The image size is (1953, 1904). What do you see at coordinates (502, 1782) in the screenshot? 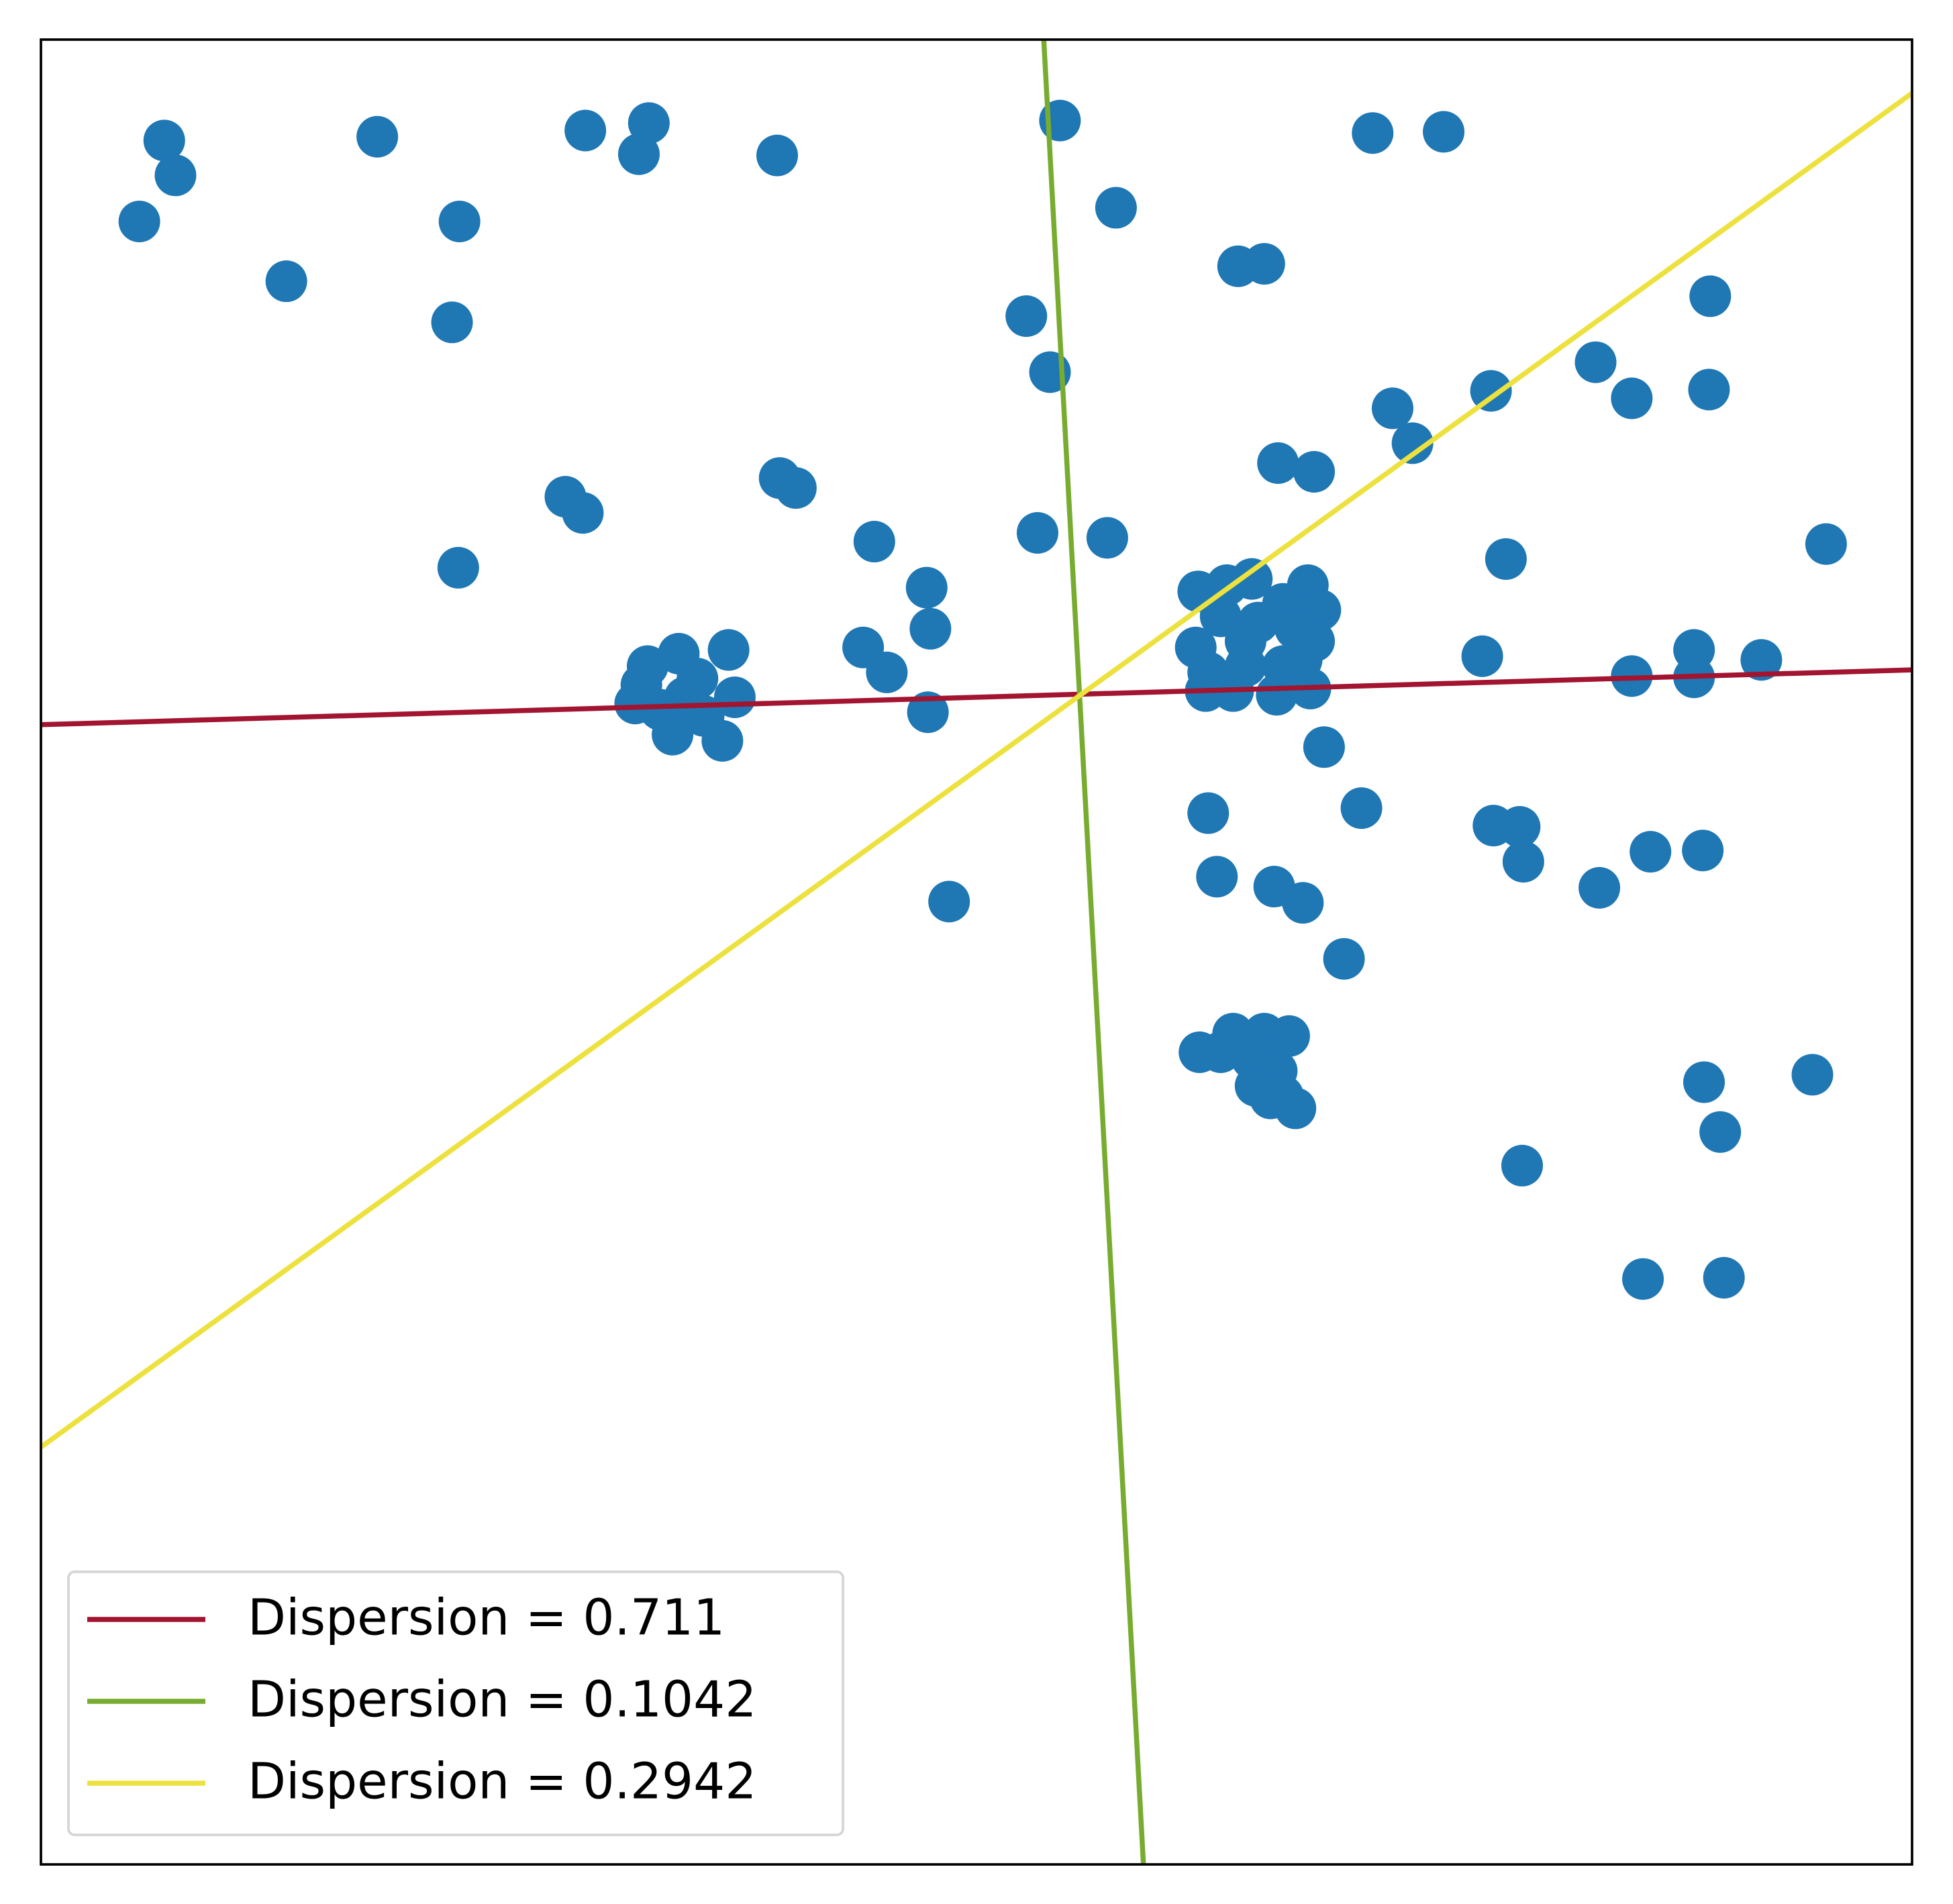
I see `legend-label: Dispersion = 0.2942` at bounding box center [502, 1782].